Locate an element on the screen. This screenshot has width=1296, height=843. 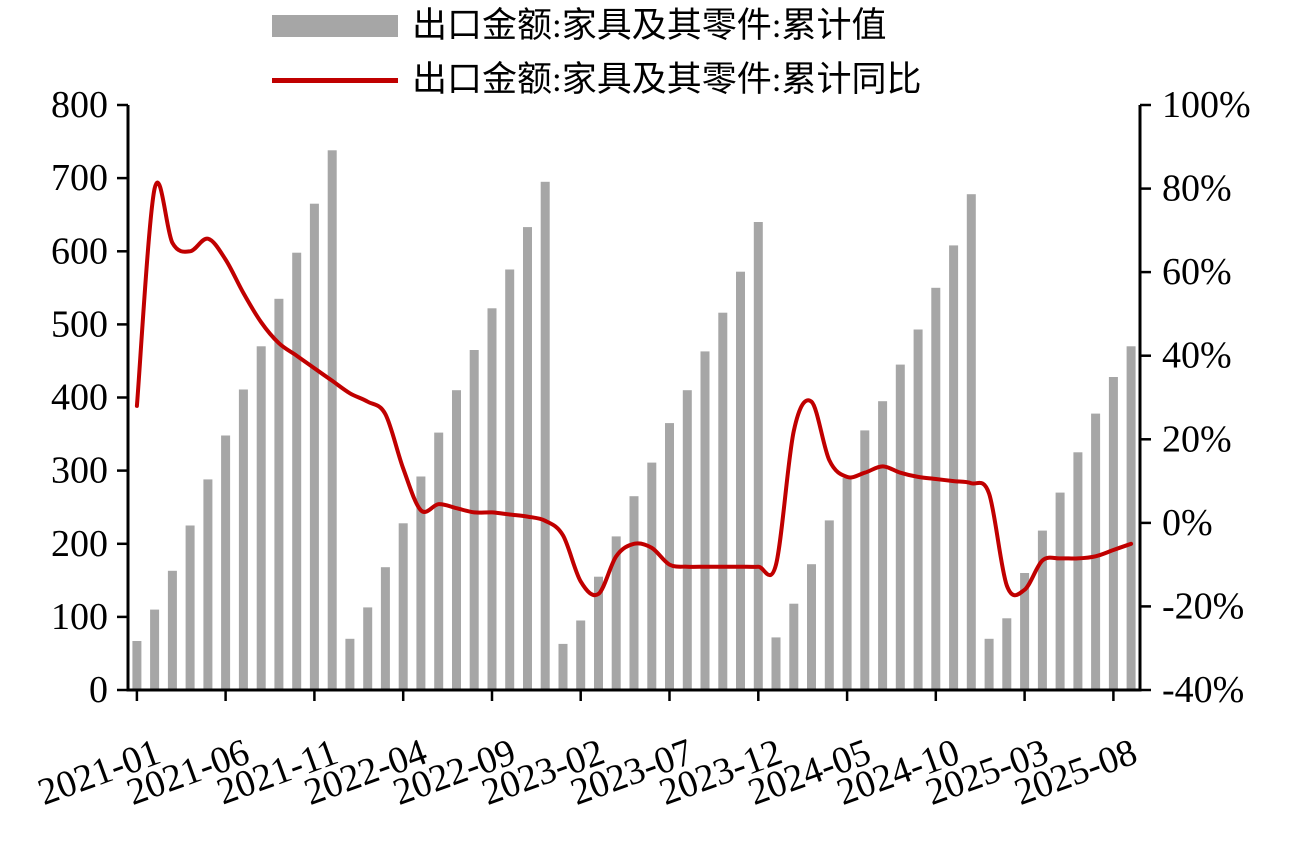
right-axis-tick-label: -20% is located at coordinates (1203, 606).